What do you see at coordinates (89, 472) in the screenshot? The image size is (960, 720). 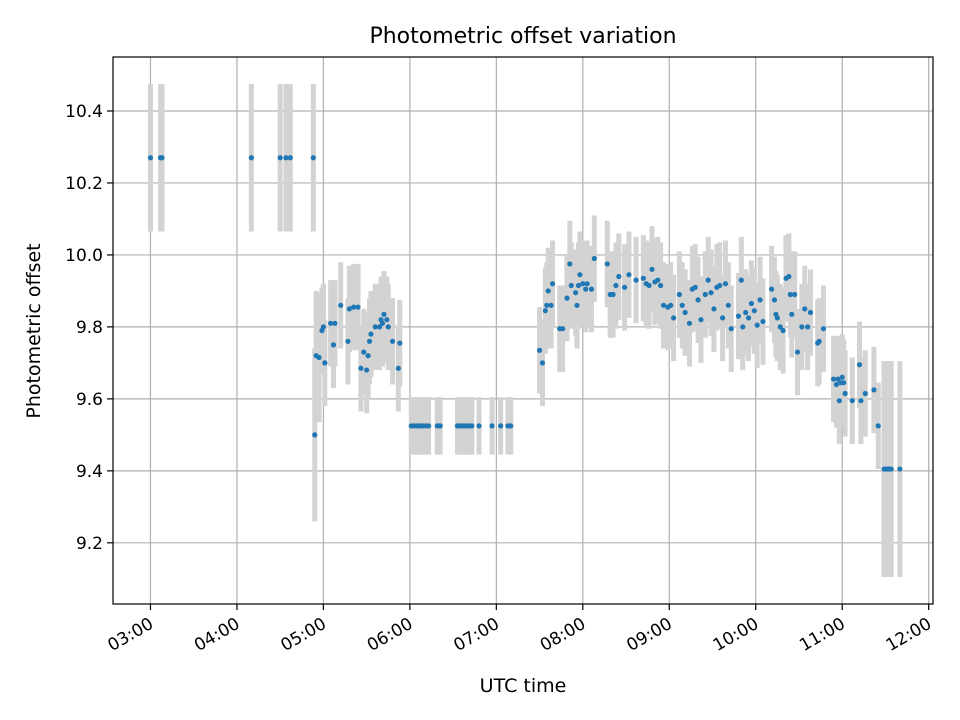 I see `y-tick-label: 9.4` at bounding box center [89, 472].